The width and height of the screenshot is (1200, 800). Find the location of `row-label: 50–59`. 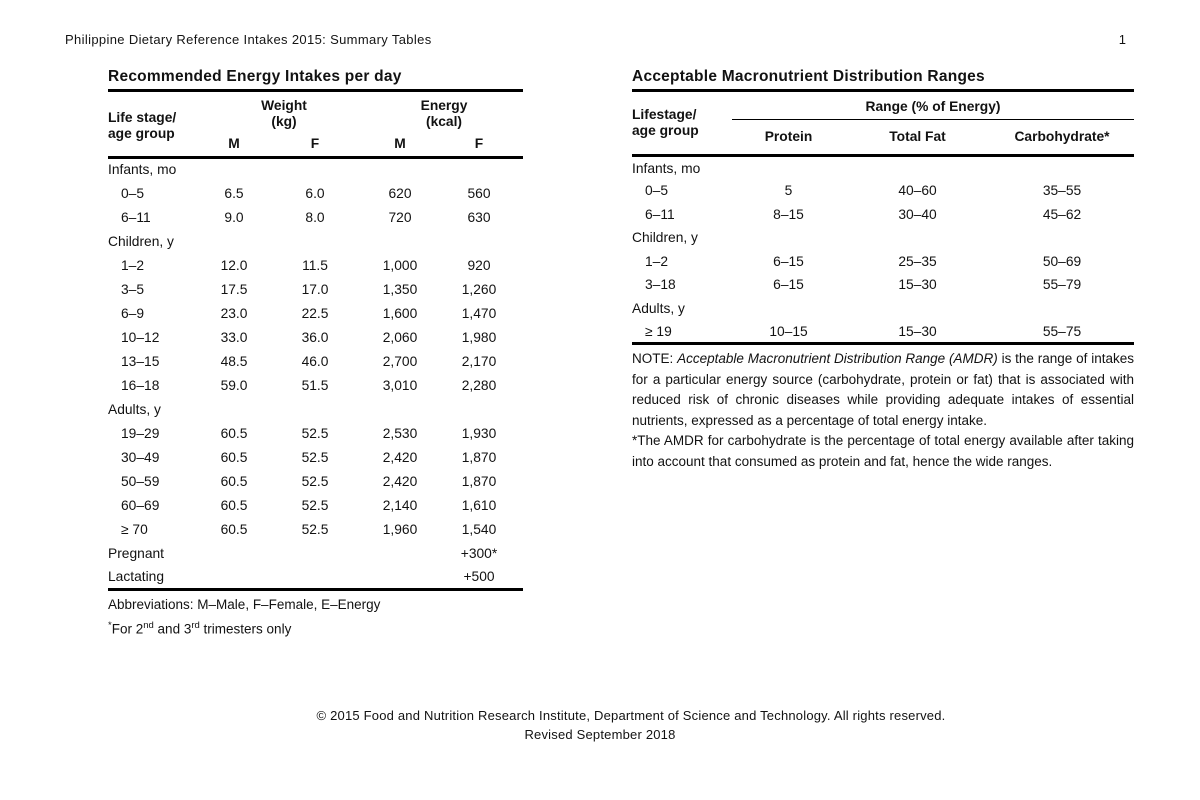

row-label: 50–59 is located at coordinates (140, 481).